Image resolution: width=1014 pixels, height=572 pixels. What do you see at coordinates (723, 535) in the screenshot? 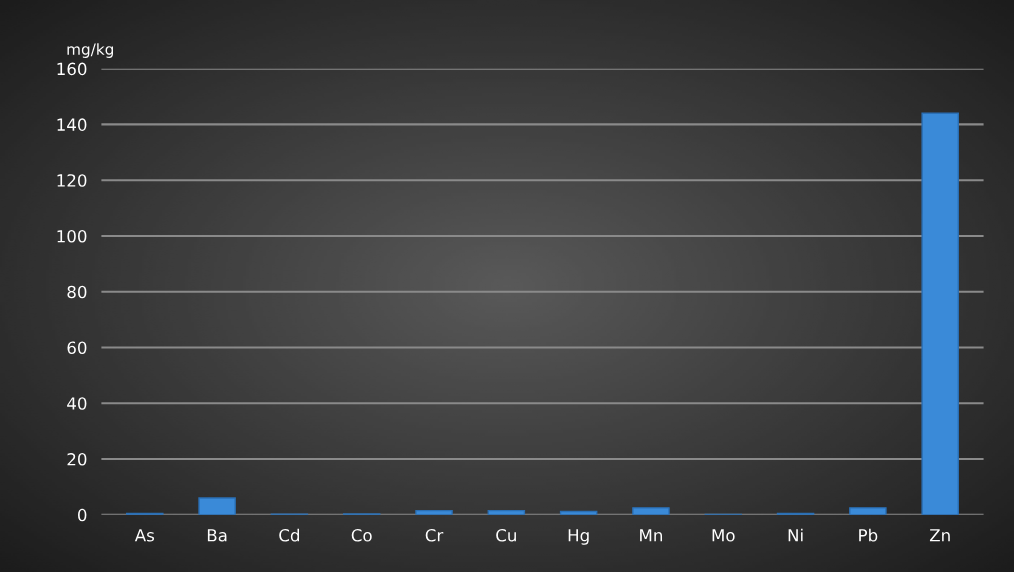
I see `x-tick-label: Mo` at bounding box center [723, 535].